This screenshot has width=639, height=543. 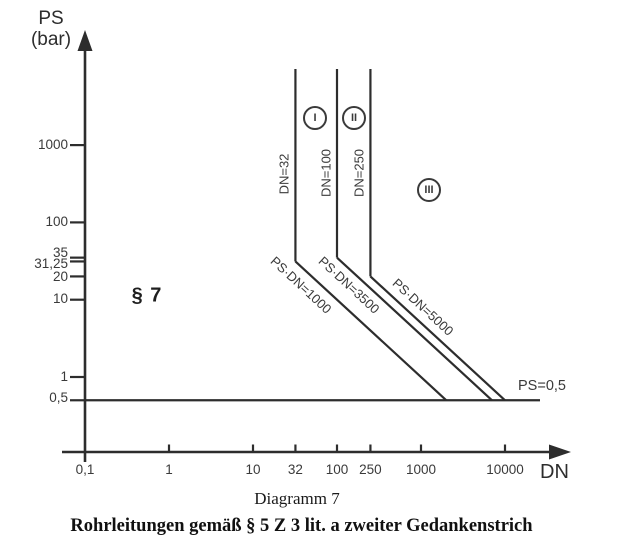 I want to click on zone-badge-1: I, so click(x=315, y=118).